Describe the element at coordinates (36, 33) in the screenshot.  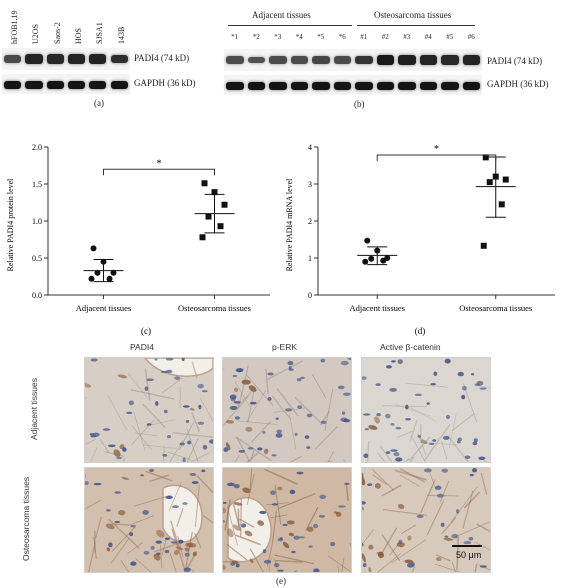
I see `panel-a-lane-label: U2OS` at that location.